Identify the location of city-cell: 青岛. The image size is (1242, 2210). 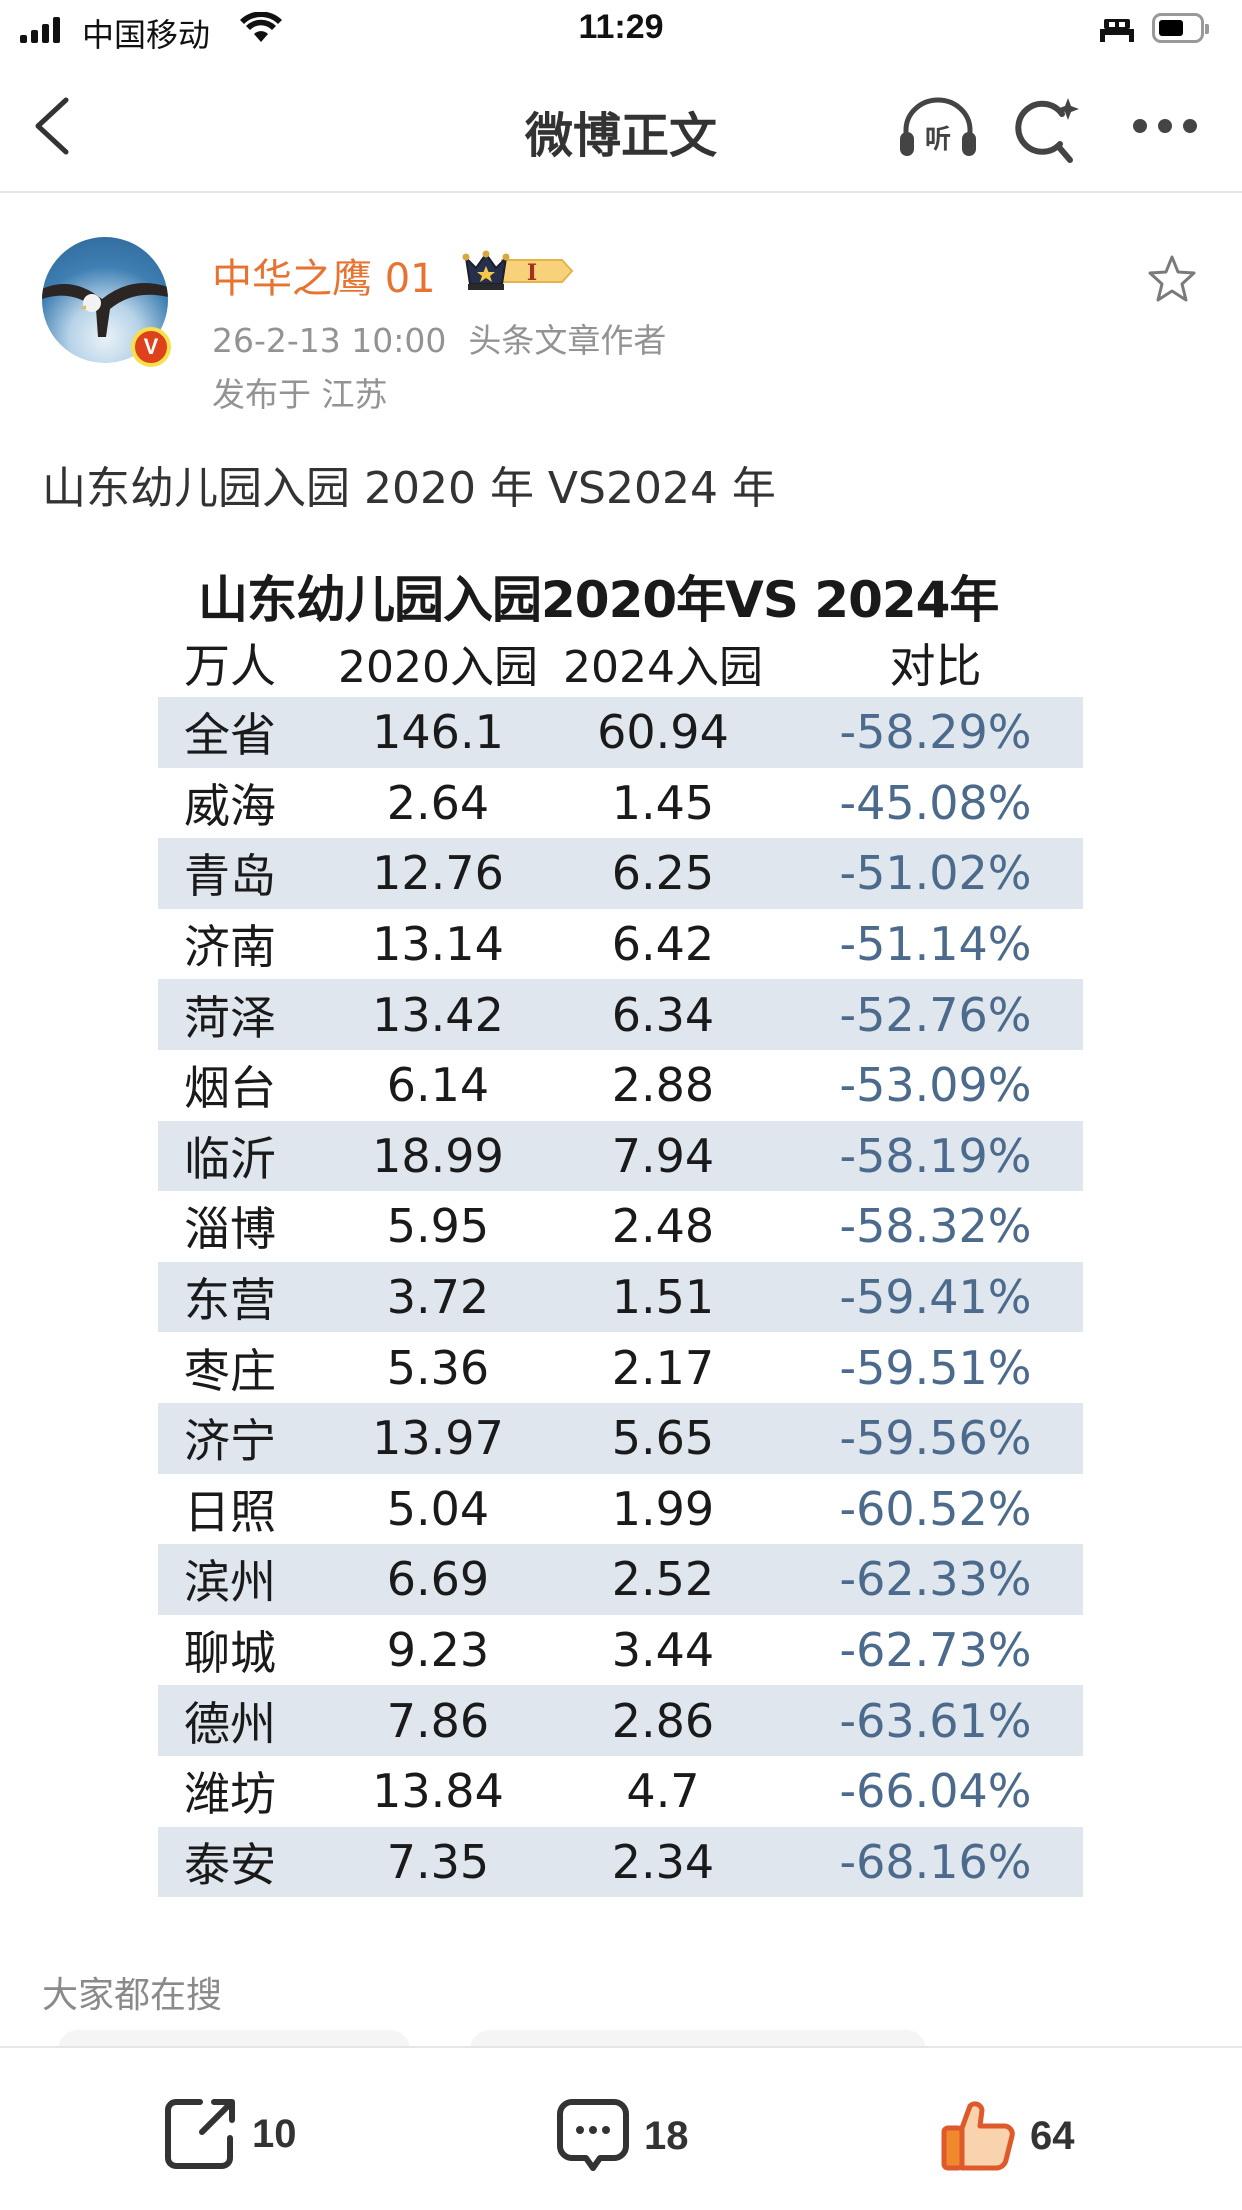
(230, 876).